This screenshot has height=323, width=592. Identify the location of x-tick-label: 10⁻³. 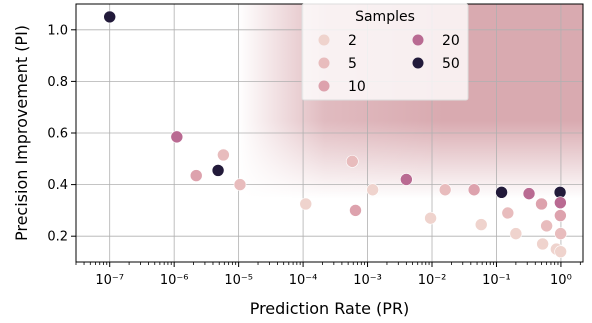
(367, 280).